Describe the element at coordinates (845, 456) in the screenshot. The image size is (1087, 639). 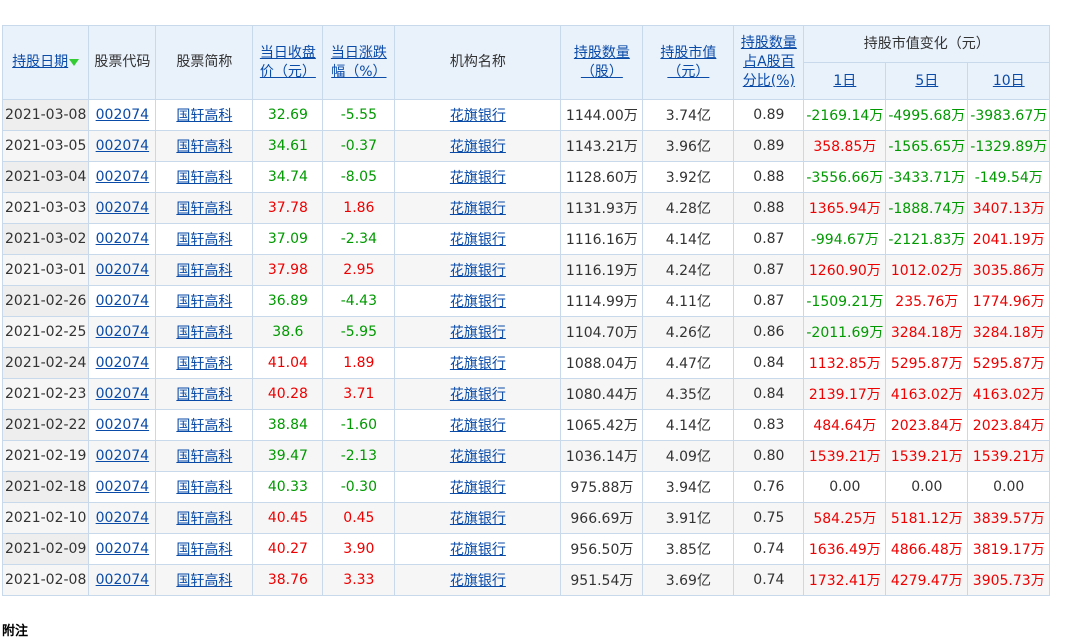
I see `cell: 1539.21万` at that location.